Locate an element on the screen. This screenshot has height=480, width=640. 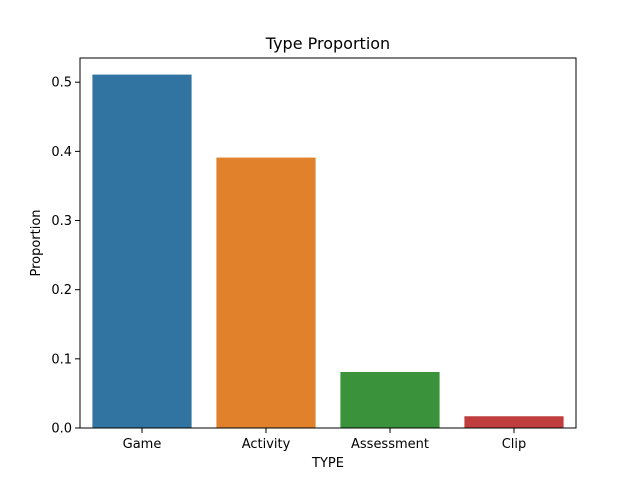
x-tick-label: Game is located at coordinates (142, 444).